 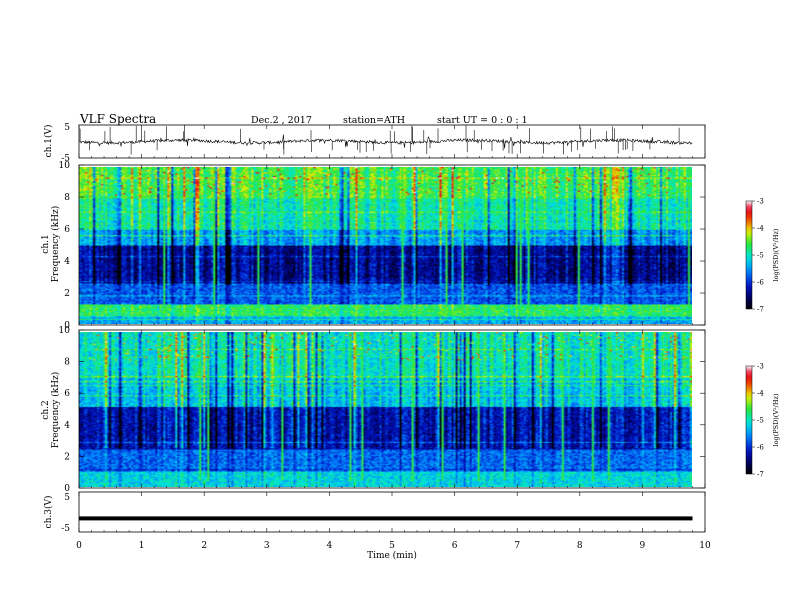 What do you see at coordinates (749, 420) in the screenshot?
I see `ch2-colorbar` at bounding box center [749, 420].